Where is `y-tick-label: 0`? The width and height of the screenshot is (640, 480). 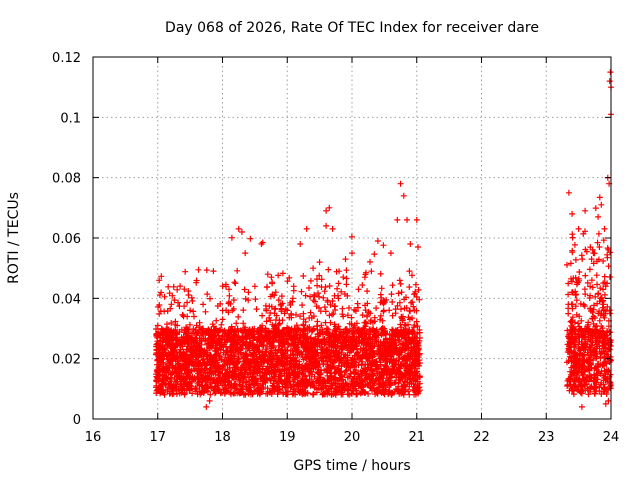 y-tick-label: 0 is located at coordinates (77, 420).